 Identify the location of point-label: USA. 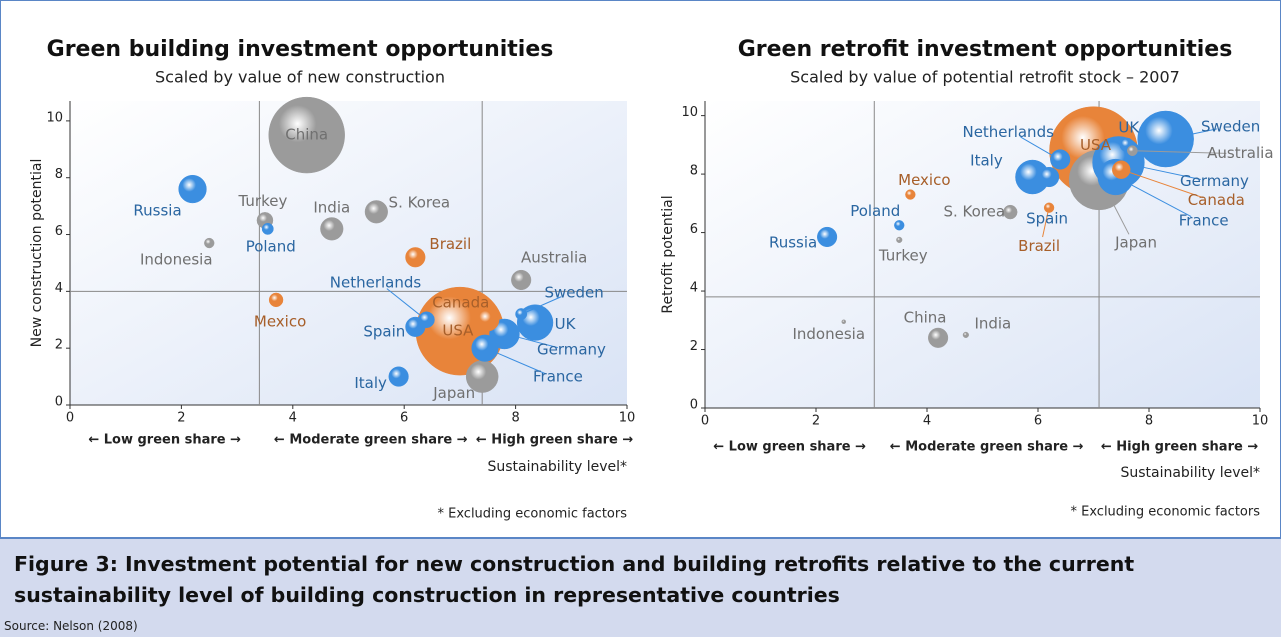
(458, 331).